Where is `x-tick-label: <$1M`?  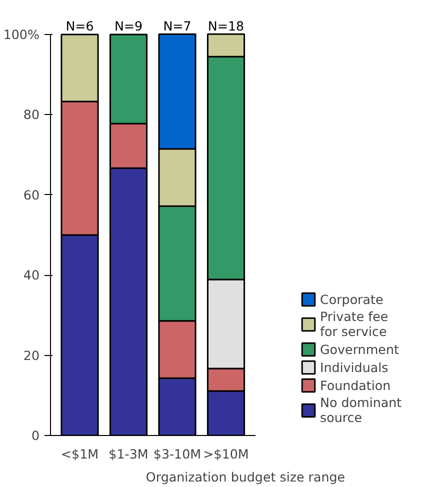
x-tick-label: <$1M is located at coordinates (79, 454).